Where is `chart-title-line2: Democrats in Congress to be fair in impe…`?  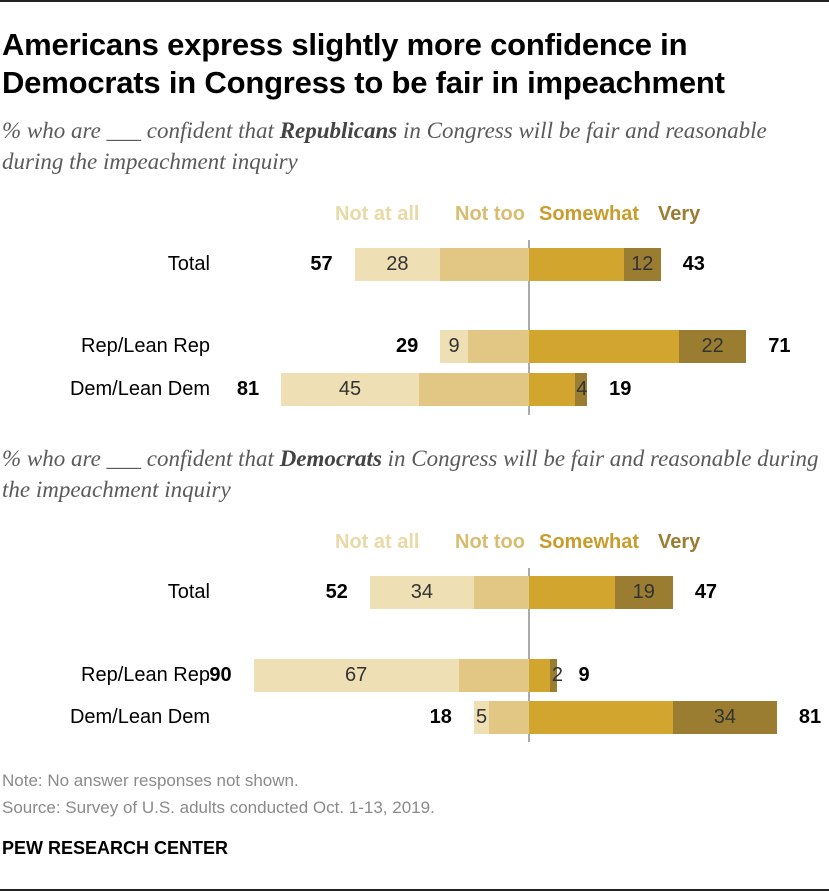 chart-title-line2: Democrats in Congress to be fair in impe… is located at coordinates (363, 82).